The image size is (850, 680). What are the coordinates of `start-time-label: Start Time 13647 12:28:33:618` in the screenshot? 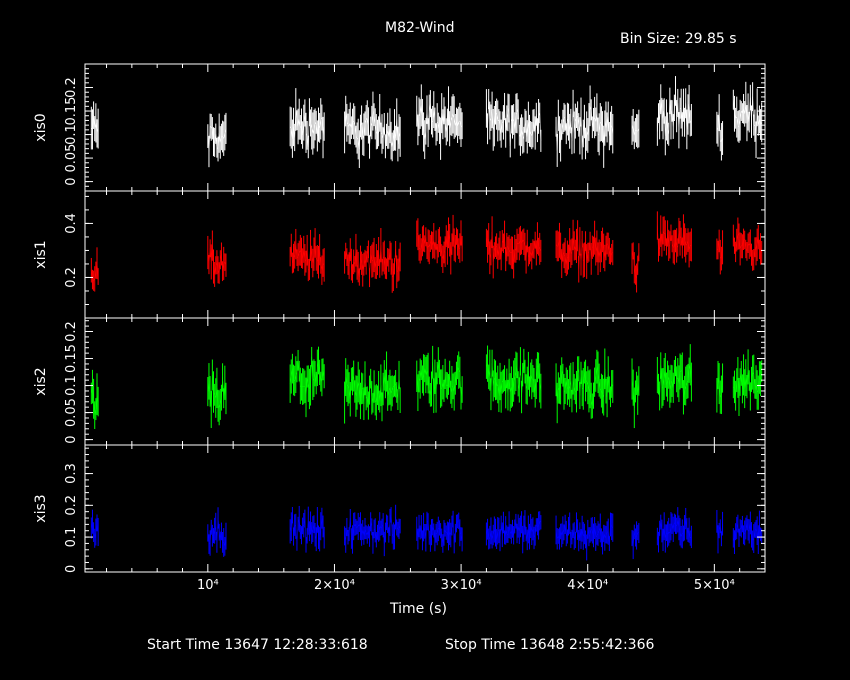 It's located at (257, 645).